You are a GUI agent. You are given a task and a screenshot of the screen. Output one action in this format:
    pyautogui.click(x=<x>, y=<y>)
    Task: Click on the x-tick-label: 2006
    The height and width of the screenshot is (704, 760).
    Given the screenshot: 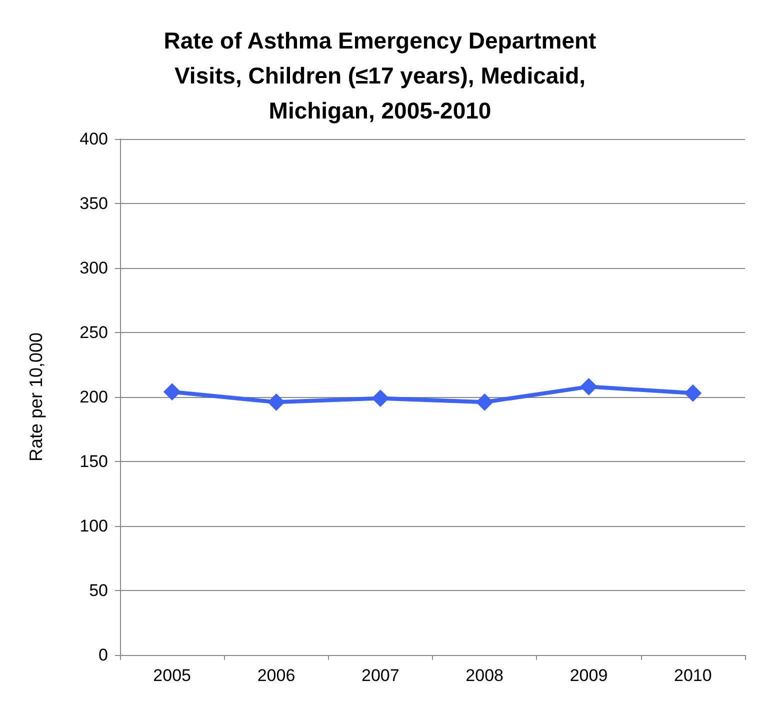 What is the action you would take?
    pyautogui.click(x=276, y=675)
    